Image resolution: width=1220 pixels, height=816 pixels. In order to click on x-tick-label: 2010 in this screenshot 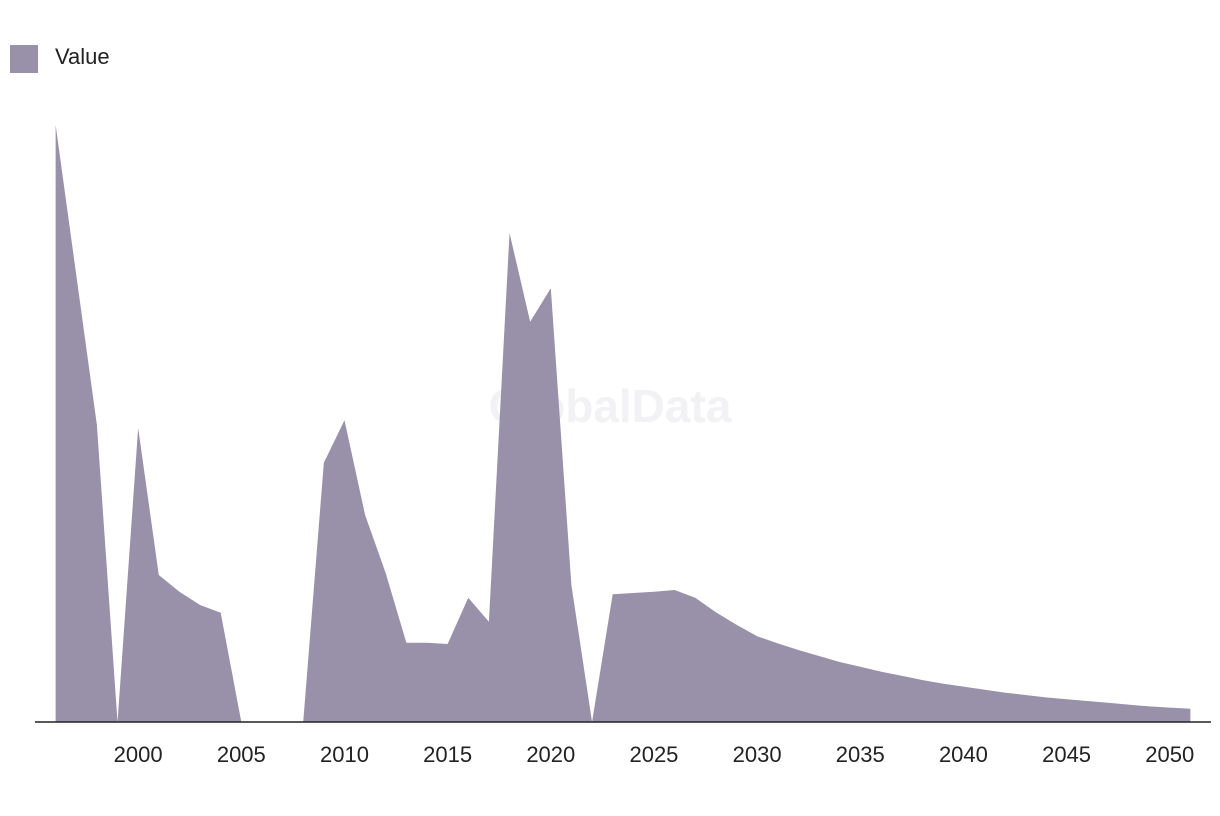, I will do `click(344, 754)`.